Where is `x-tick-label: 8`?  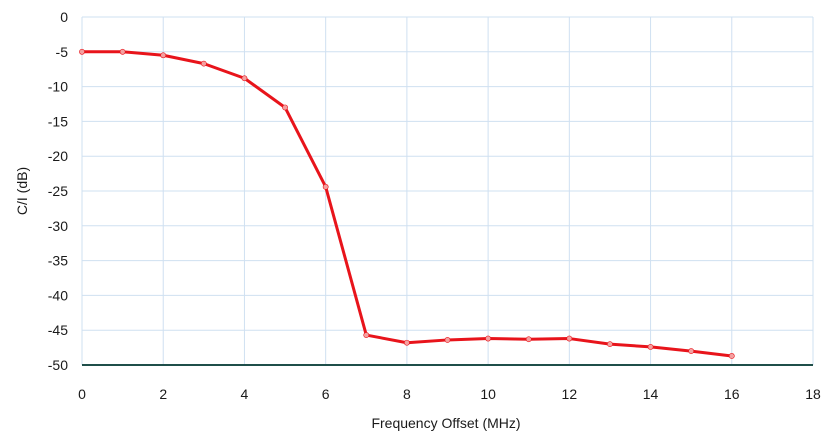
x-tick-label: 8 is located at coordinates (407, 394).